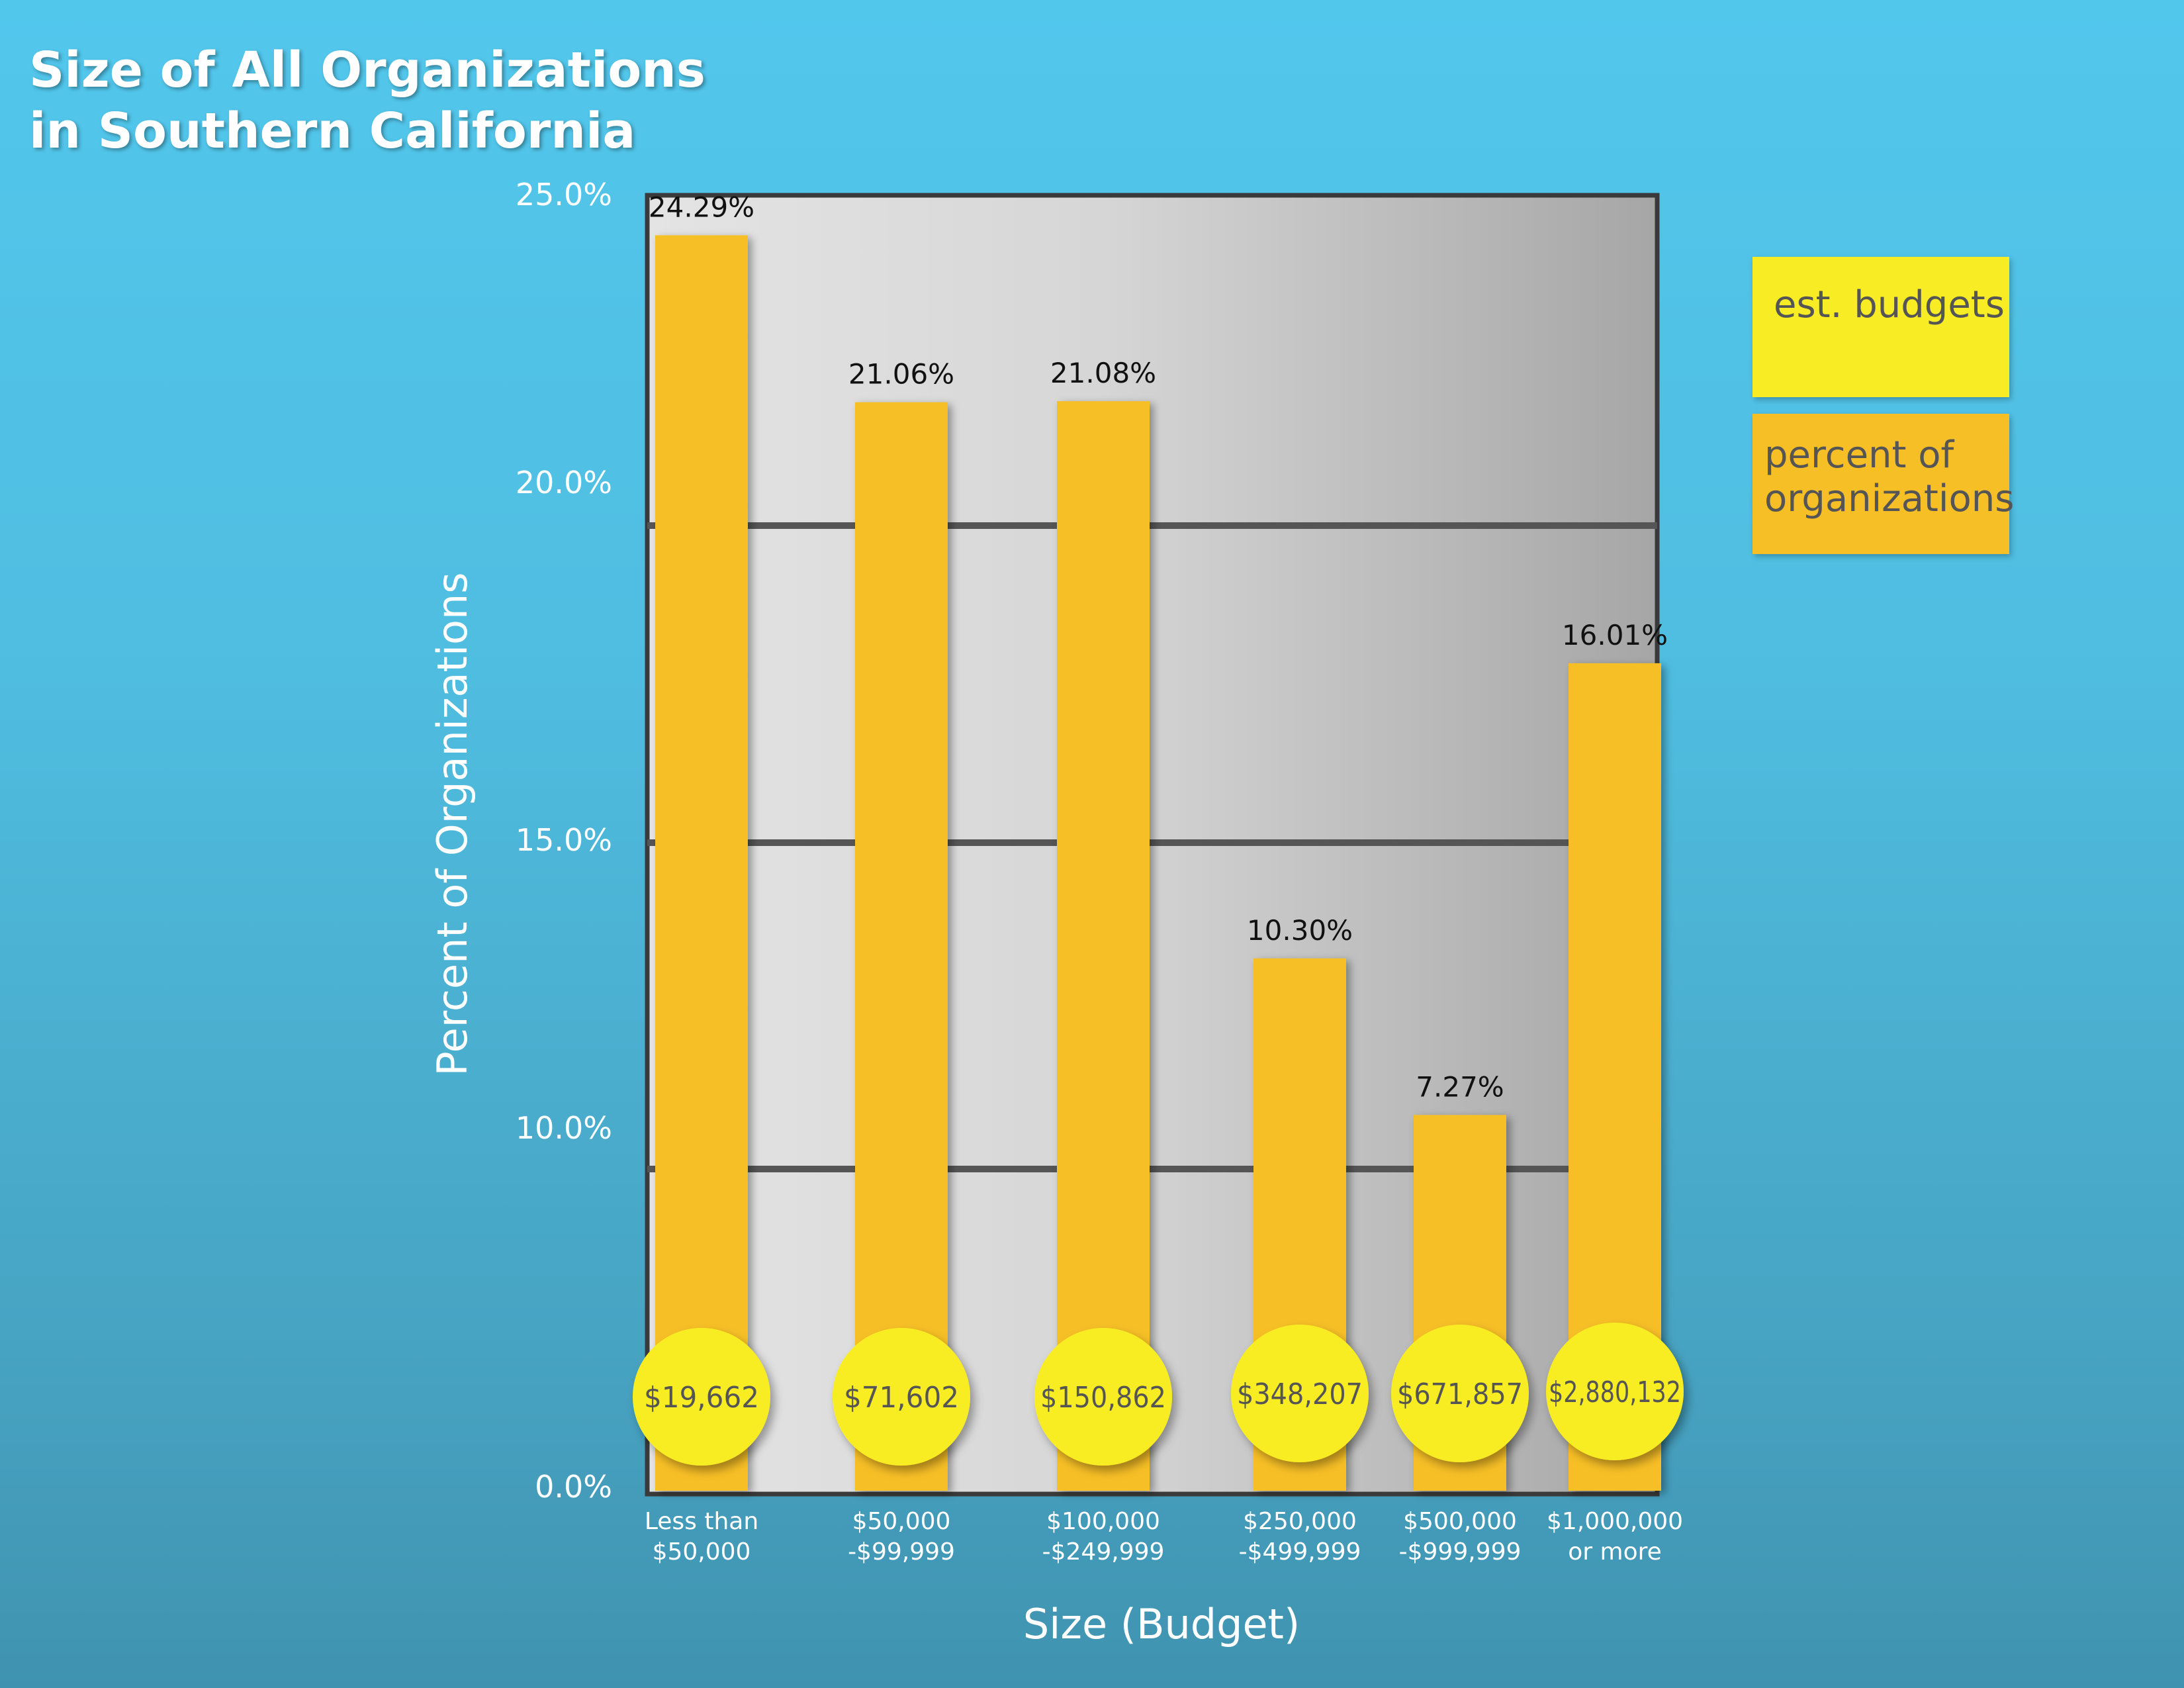  Describe the element at coordinates (573, 1487) in the screenshot. I see `y-tick-label: 0.0%` at that location.